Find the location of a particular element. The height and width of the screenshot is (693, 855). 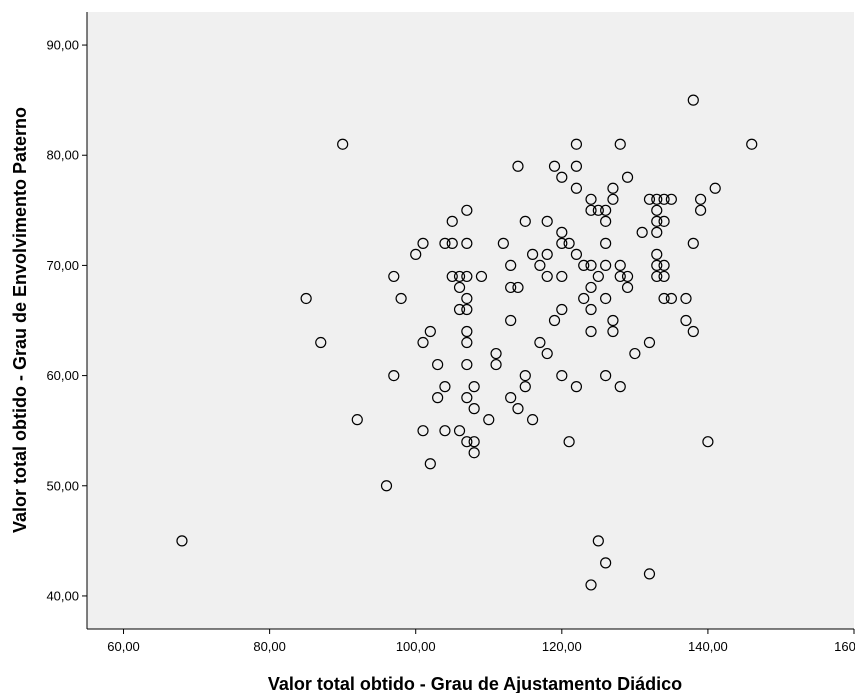

y-tick-label: 50,00 is located at coordinates (62, 485).